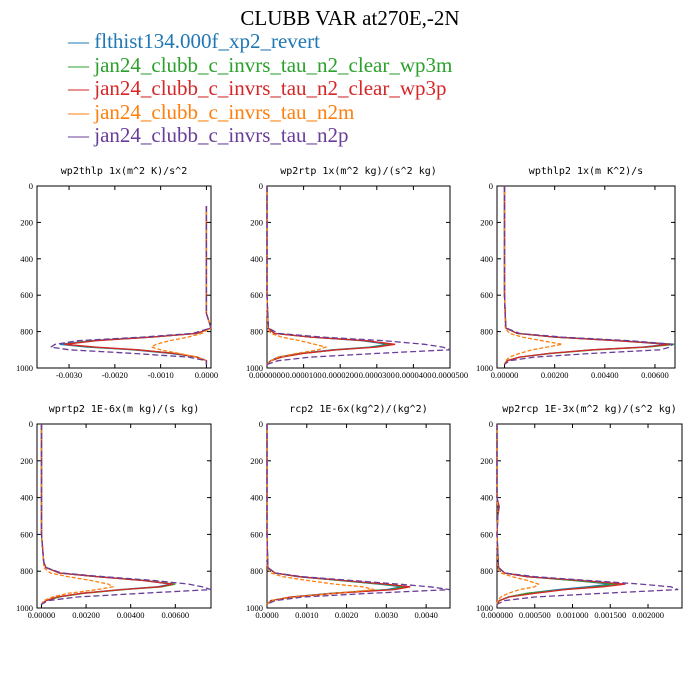 The image size is (700, 700). What do you see at coordinates (573, 615) in the screenshot?
I see `x-tick-label: 0.001000` at bounding box center [573, 615].